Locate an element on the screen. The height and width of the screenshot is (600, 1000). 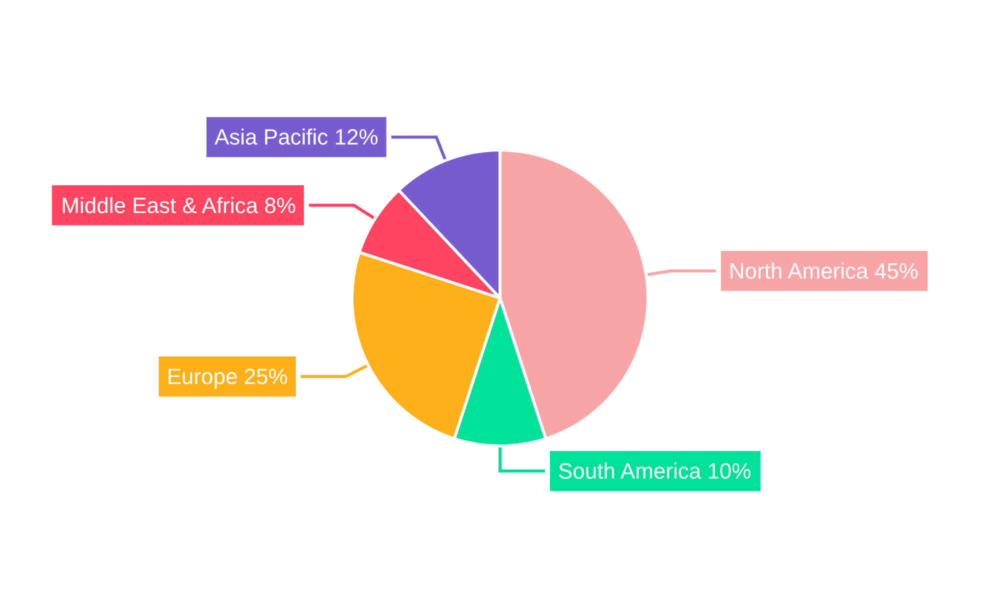
slice-label: Middle East & Africa 8% is located at coordinates (178, 205).